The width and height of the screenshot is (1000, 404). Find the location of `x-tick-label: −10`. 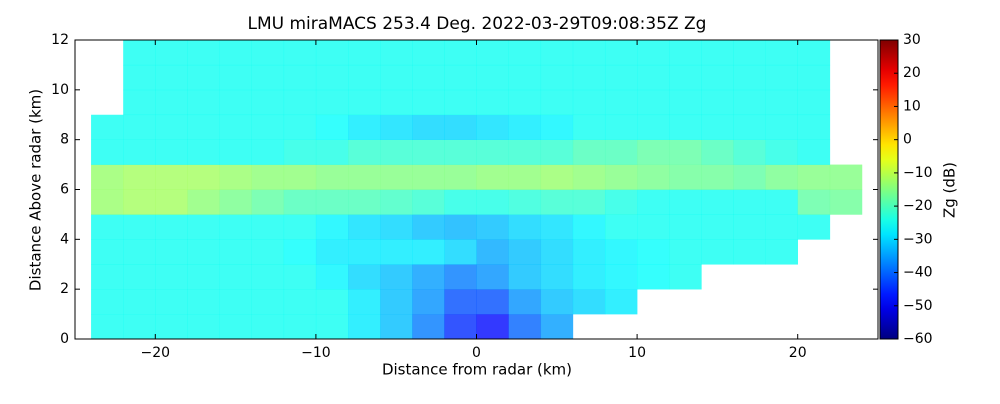

x-tick-label: −10 is located at coordinates (316, 353).